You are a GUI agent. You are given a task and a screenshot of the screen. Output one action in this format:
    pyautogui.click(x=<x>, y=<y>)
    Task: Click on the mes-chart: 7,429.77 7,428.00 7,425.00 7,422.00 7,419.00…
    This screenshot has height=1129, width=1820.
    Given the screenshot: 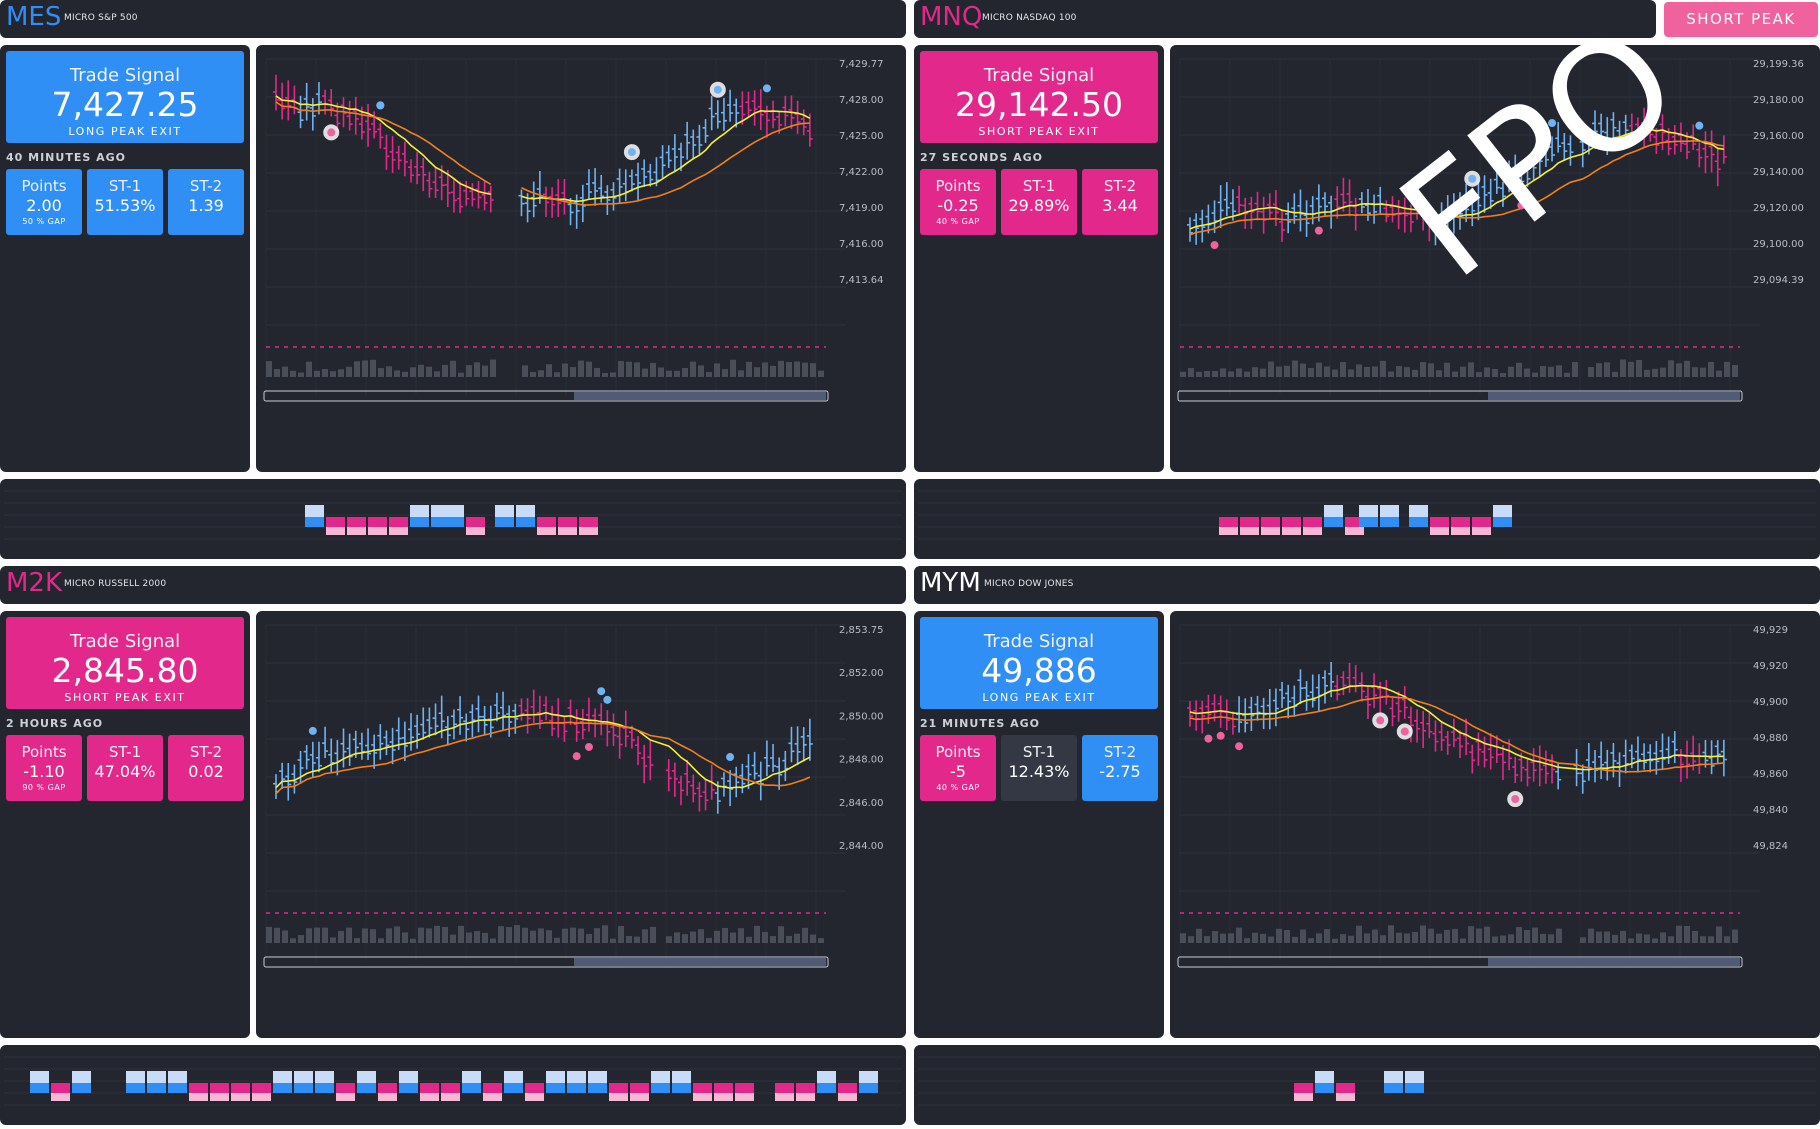 What is the action you would take?
    pyautogui.click(x=581, y=258)
    